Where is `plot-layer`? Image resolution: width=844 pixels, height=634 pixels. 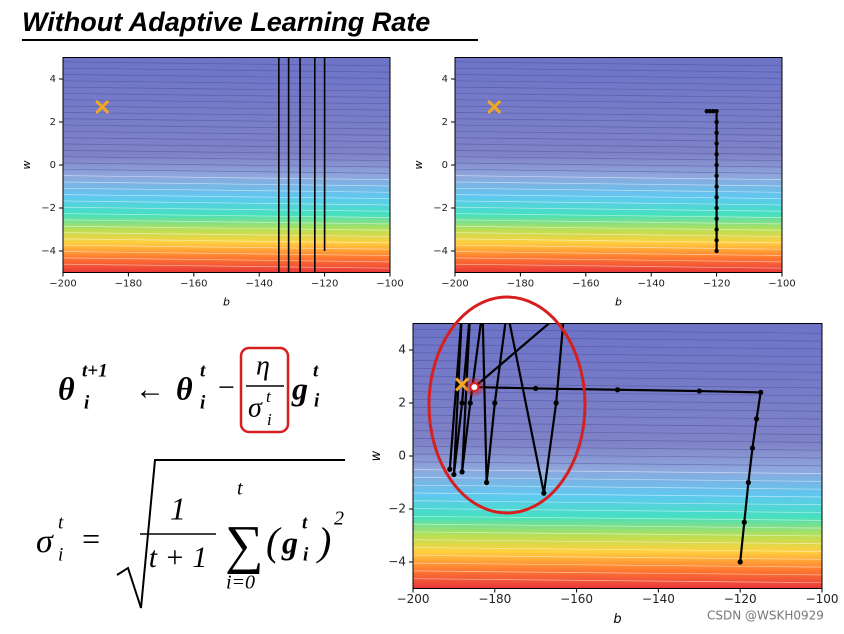 plot-layer is located at coordinates (302, 165).